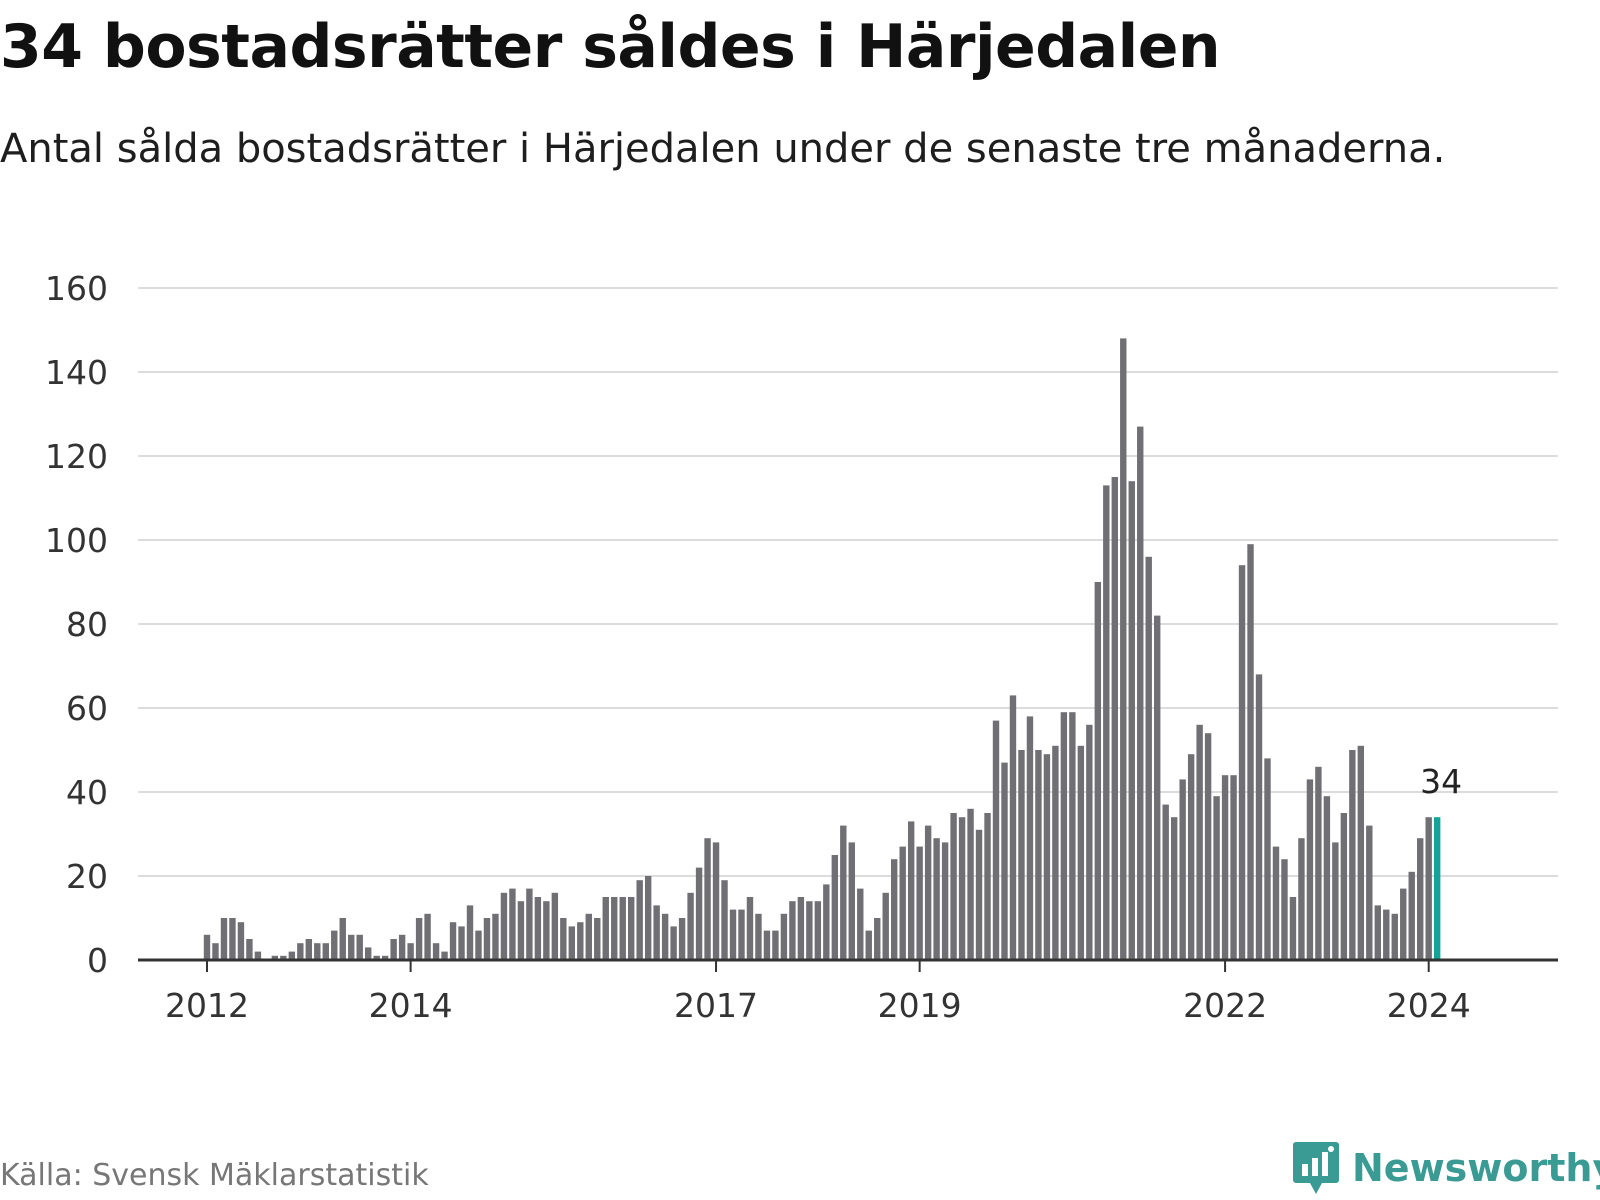  I want to click on annotations: 34, so click(1441, 781).